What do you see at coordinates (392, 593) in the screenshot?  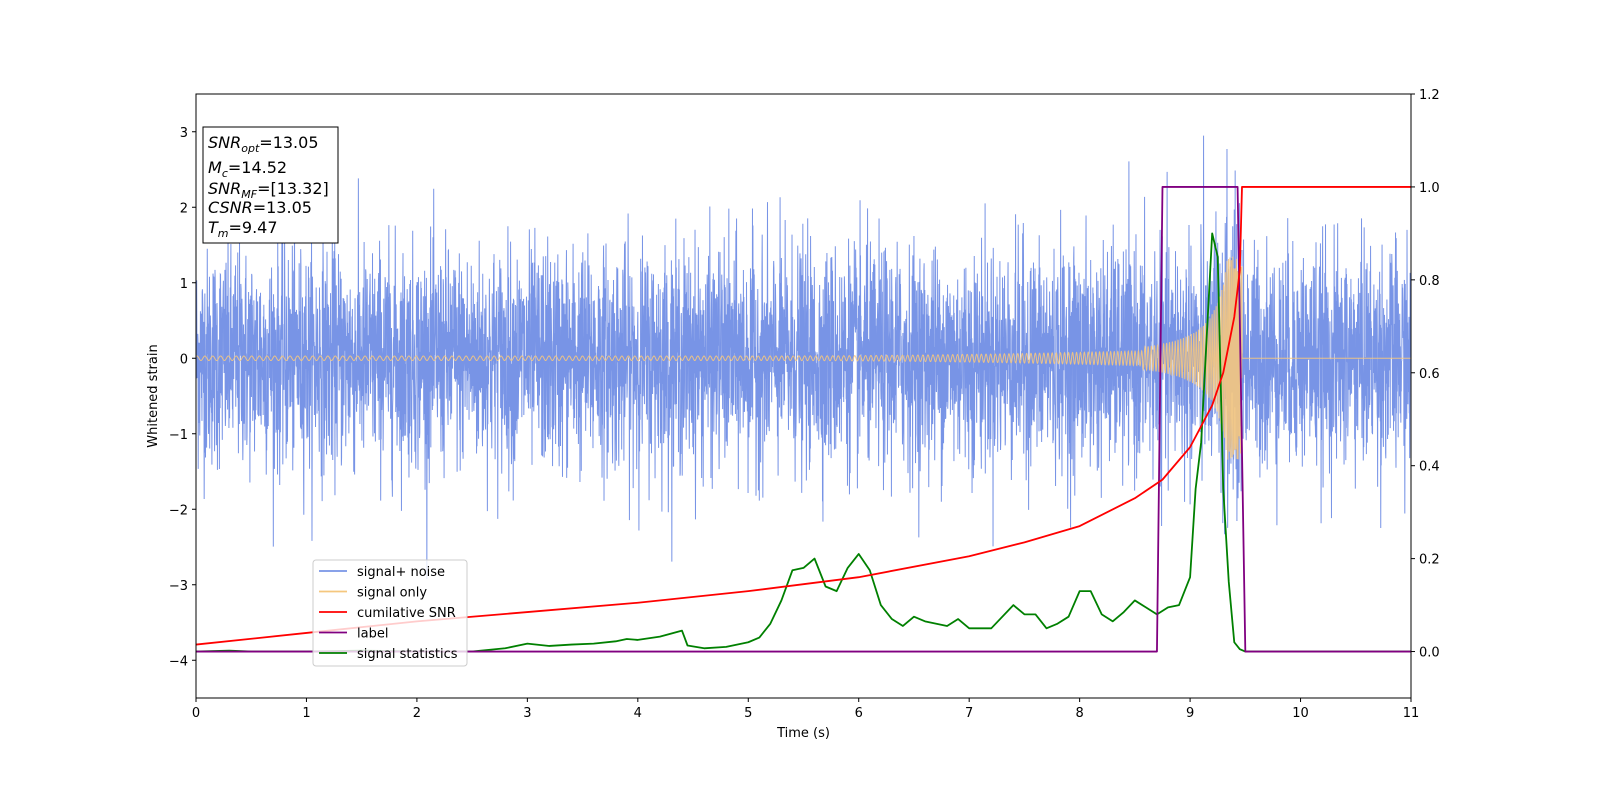 I see `legend-entry: signal only` at bounding box center [392, 593].